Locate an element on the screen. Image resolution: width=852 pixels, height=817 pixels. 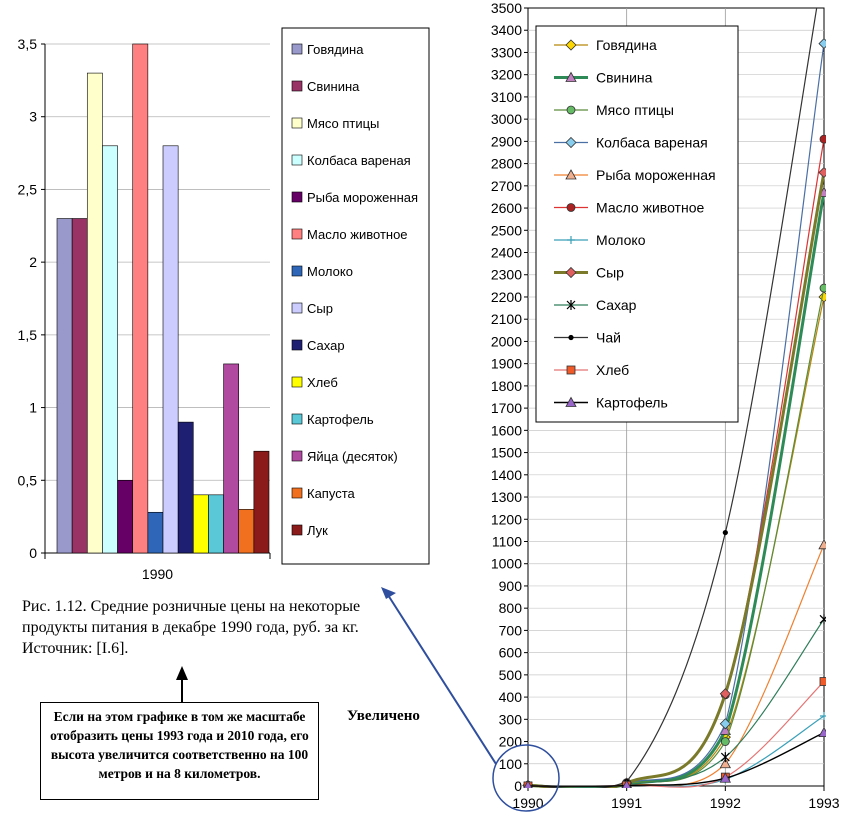
note-arrow-head is located at coordinates (182, 673).